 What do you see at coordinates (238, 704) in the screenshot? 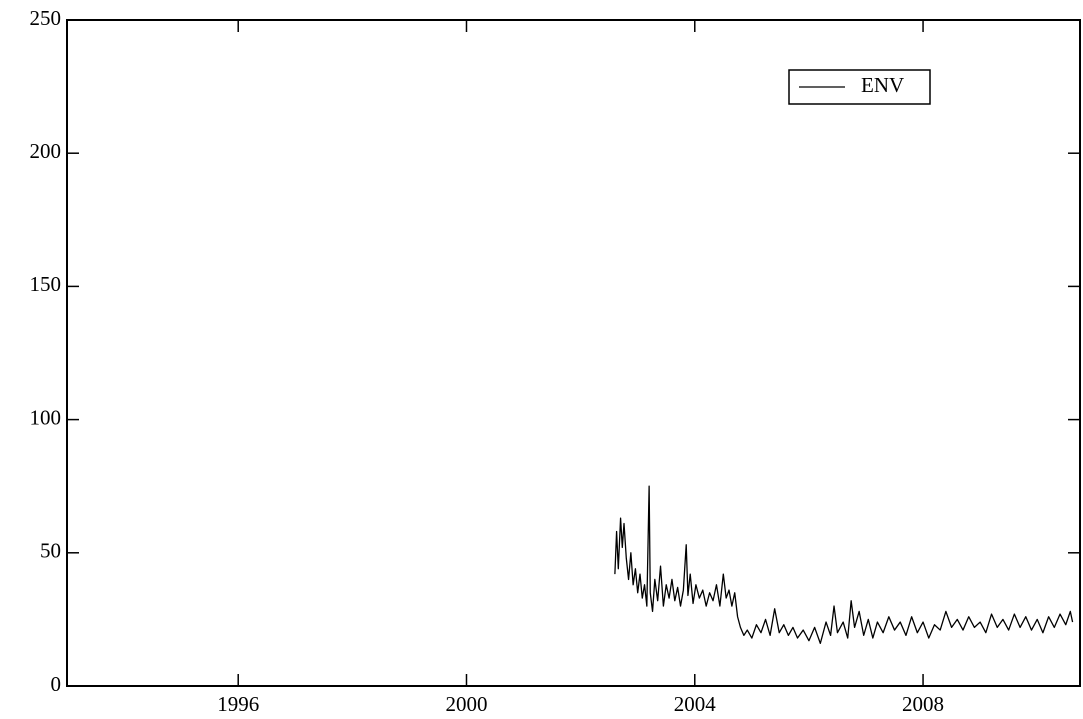
I see `x-tick-label: 1996` at bounding box center [238, 704].